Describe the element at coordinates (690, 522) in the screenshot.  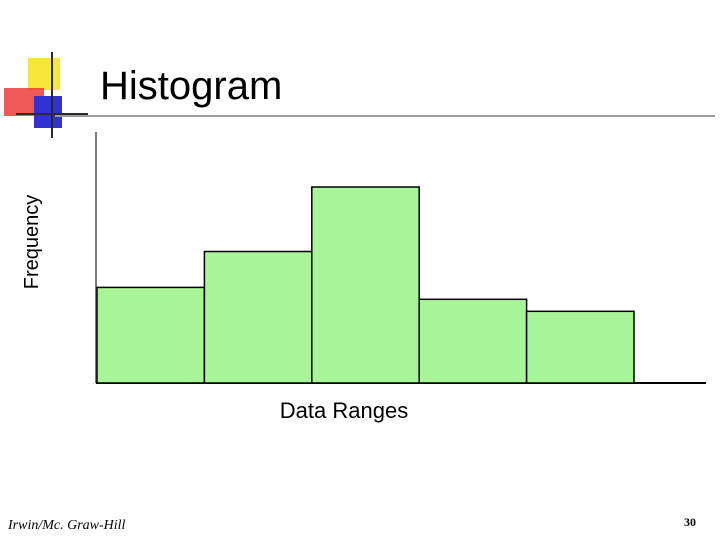
I see `page-number: 30` at that location.